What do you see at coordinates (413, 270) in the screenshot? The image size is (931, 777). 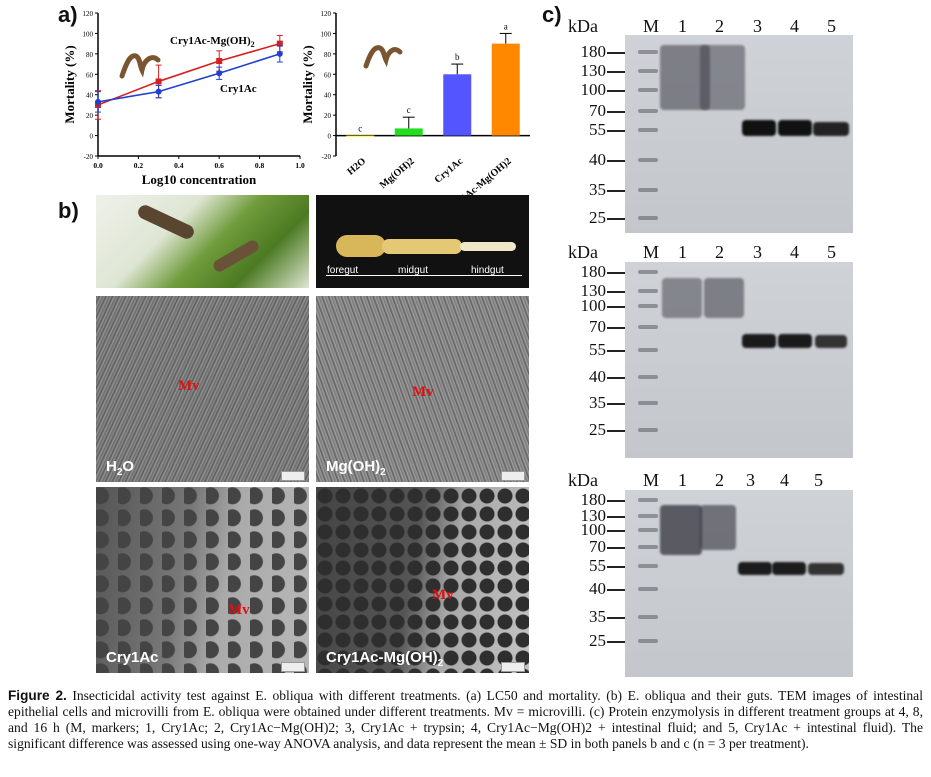 I see `midgut-label: midgut` at bounding box center [413, 270].